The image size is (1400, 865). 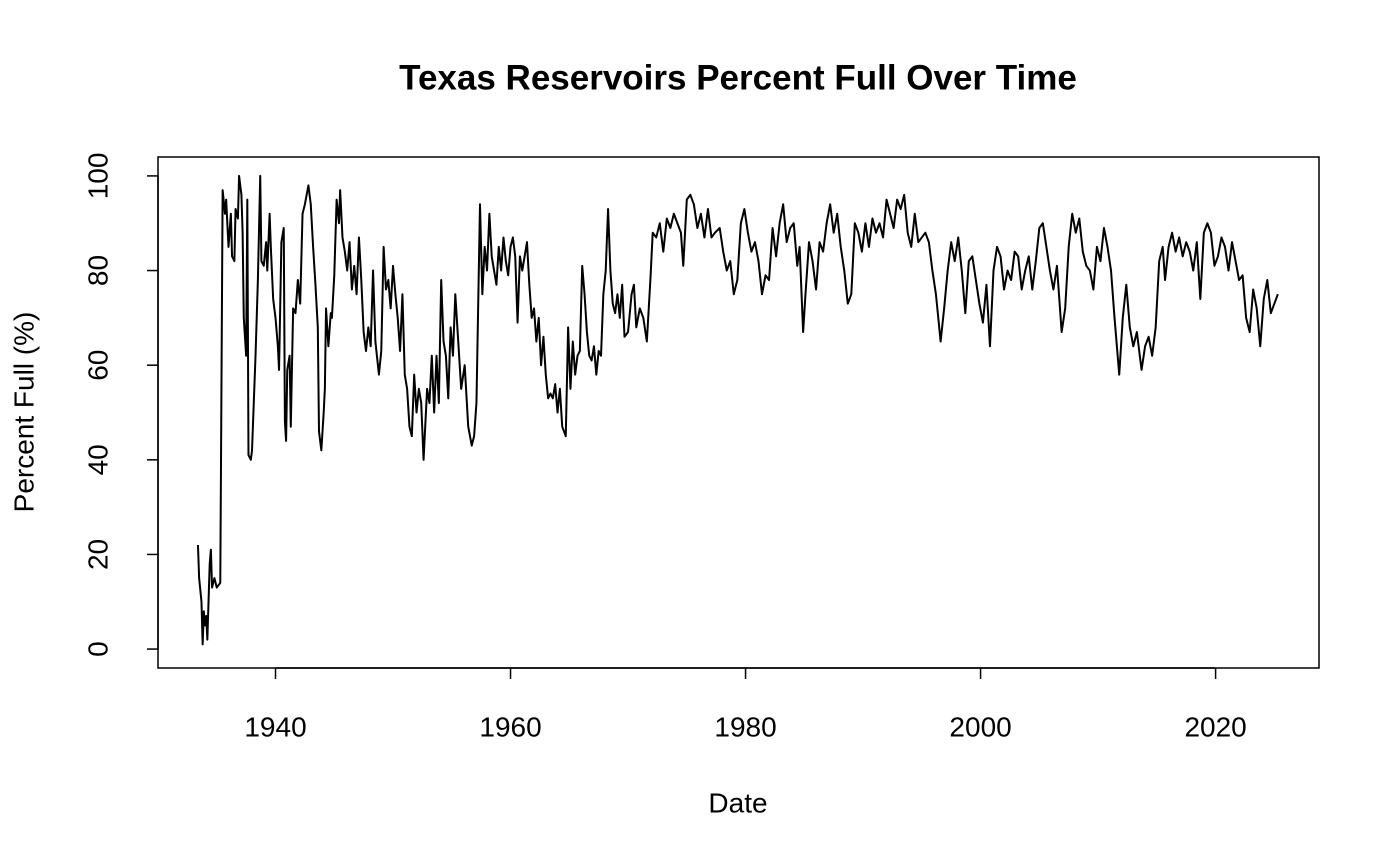 What do you see at coordinates (745, 726) in the screenshot?
I see `x-tick-label: 1980` at bounding box center [745, 726].